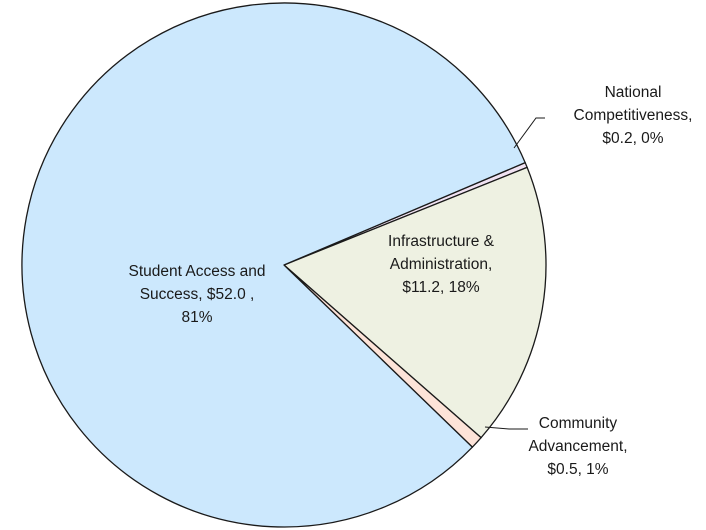 The width and height of the screenshot is (706, 530). Describe the element at coordinates (632, 138) in the screenshot. I see `data-label-line: $0.2, 0%` at that location.